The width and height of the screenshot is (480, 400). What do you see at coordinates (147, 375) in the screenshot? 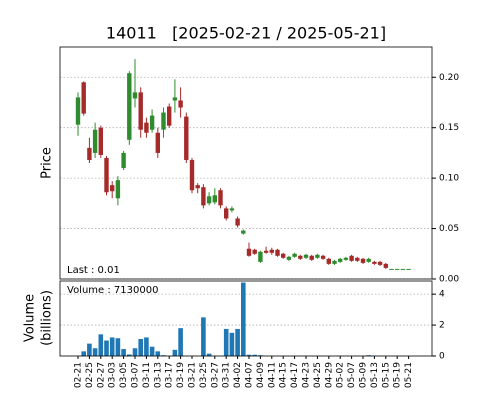
I see `x-tick-label: 03-11` at bounding box center [147, 375].